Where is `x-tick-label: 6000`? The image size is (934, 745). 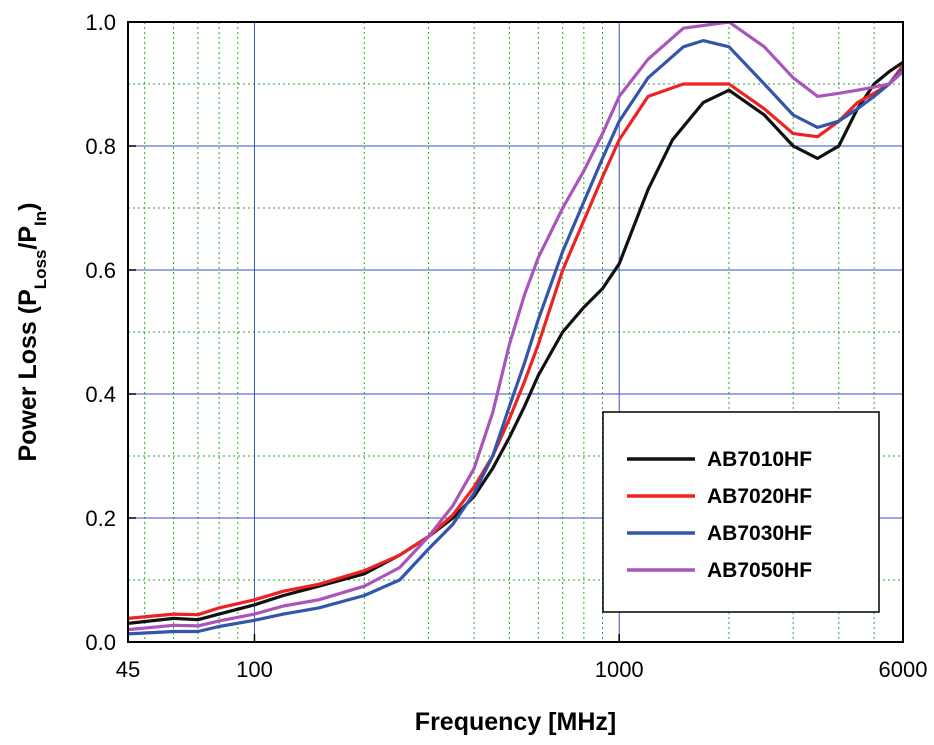 x-tick-label: 6000 is located at coordinates (903, 669).